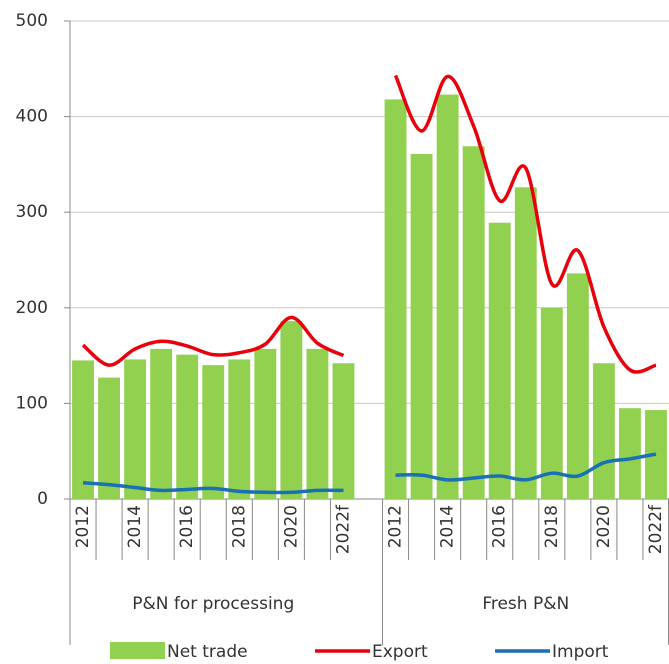  What do you see at coordinates (32, 212) in the screenshot?
I see `y-tick-label: 300` at bounding box center [32, 212].